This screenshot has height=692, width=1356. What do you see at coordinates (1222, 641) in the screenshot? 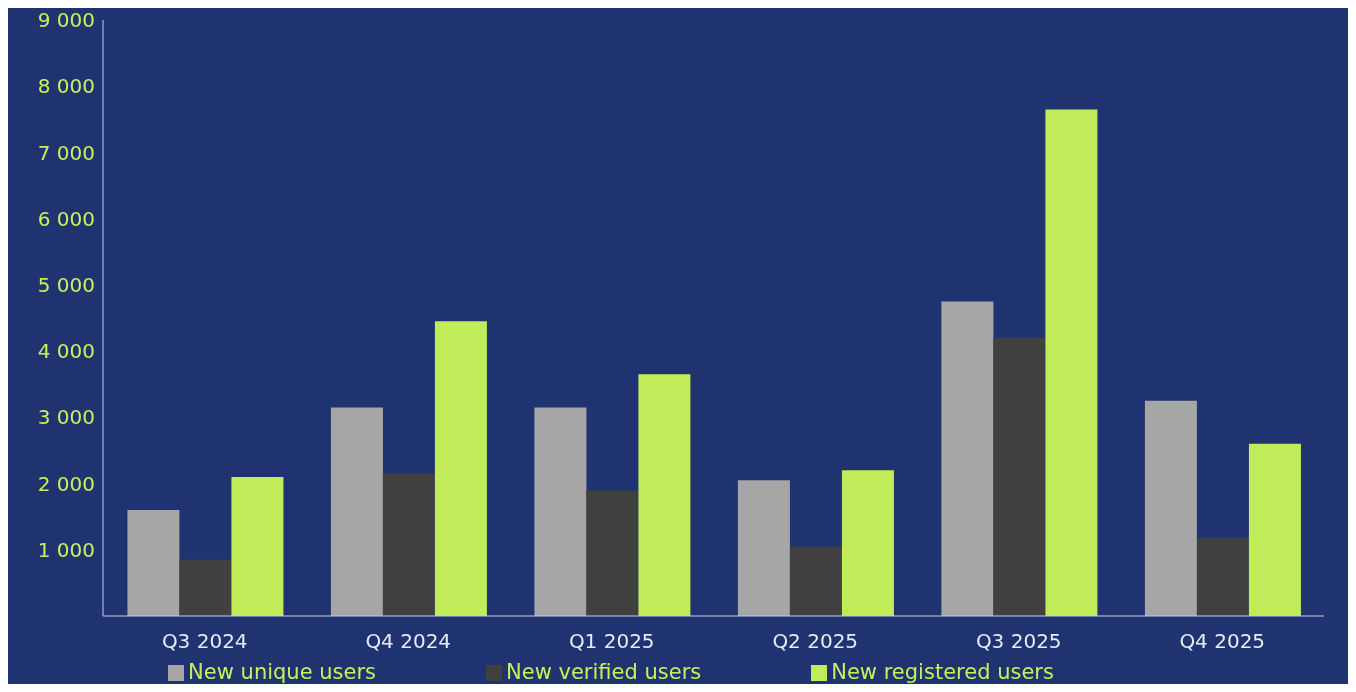
I see `x-tick-label: Q4 2025` at bounding box center [1222, 641].